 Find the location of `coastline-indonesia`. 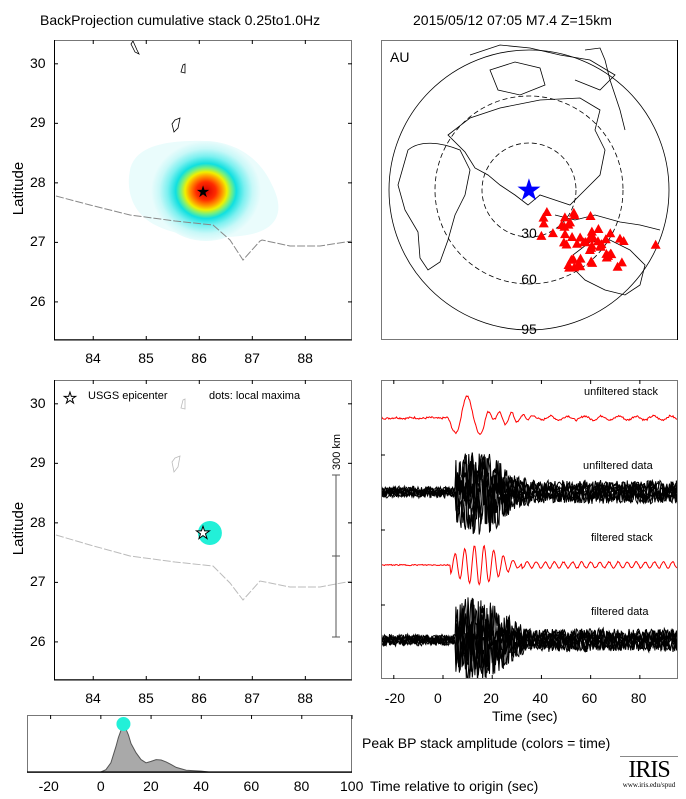

coastline-indonesia is located at coordinates (607, 222).